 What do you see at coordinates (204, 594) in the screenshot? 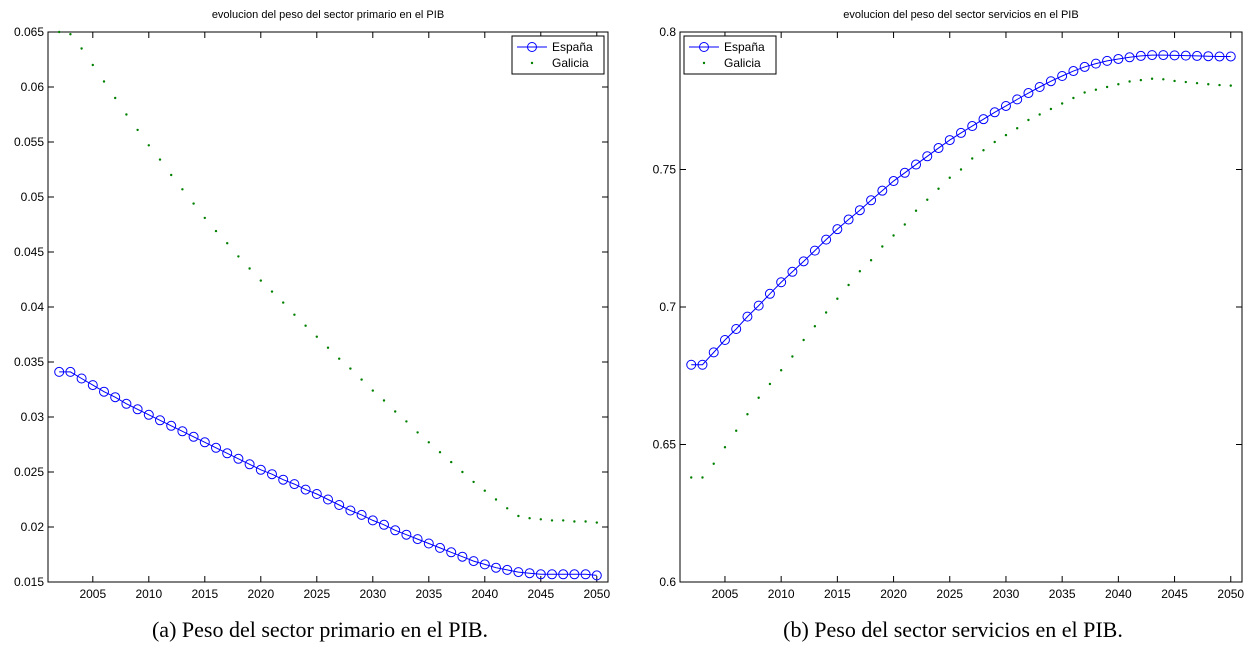
I see `x-tick-label: 2015` at bounding box center [204, 594].